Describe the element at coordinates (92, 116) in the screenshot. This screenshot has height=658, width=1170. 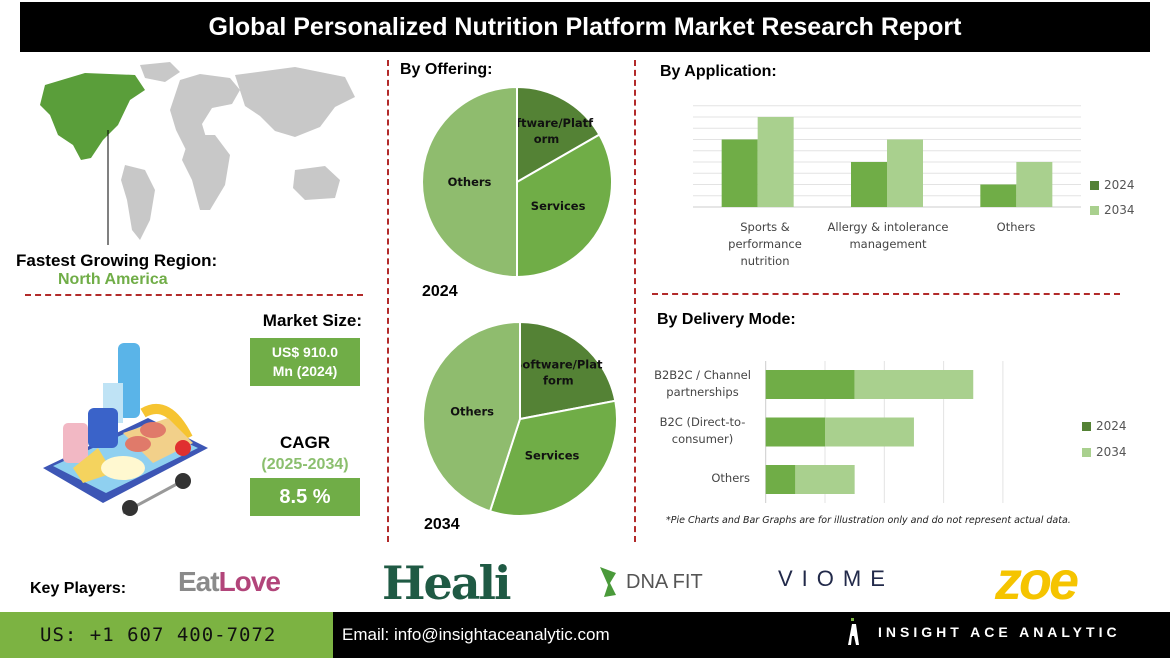
I see `map-north-america` at that location.